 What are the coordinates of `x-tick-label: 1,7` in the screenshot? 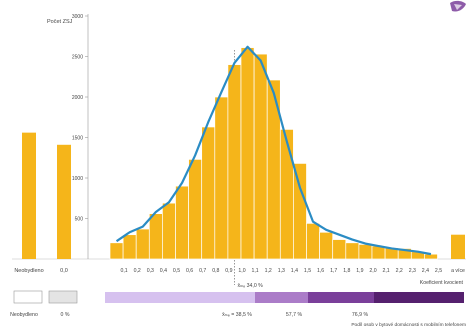 It's located at (333, 271).